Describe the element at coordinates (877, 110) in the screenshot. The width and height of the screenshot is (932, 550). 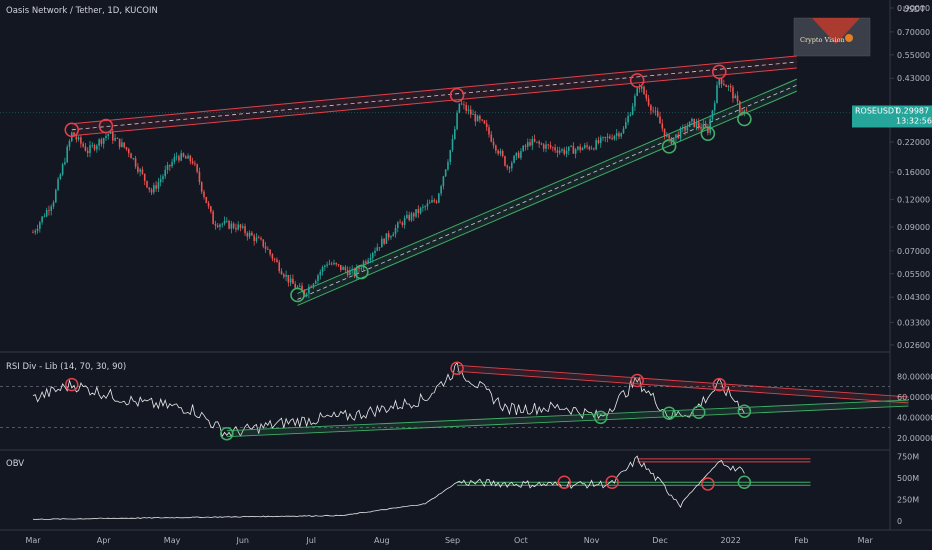
I see `price-tag-symbol: ROSEUSDT` at that location.